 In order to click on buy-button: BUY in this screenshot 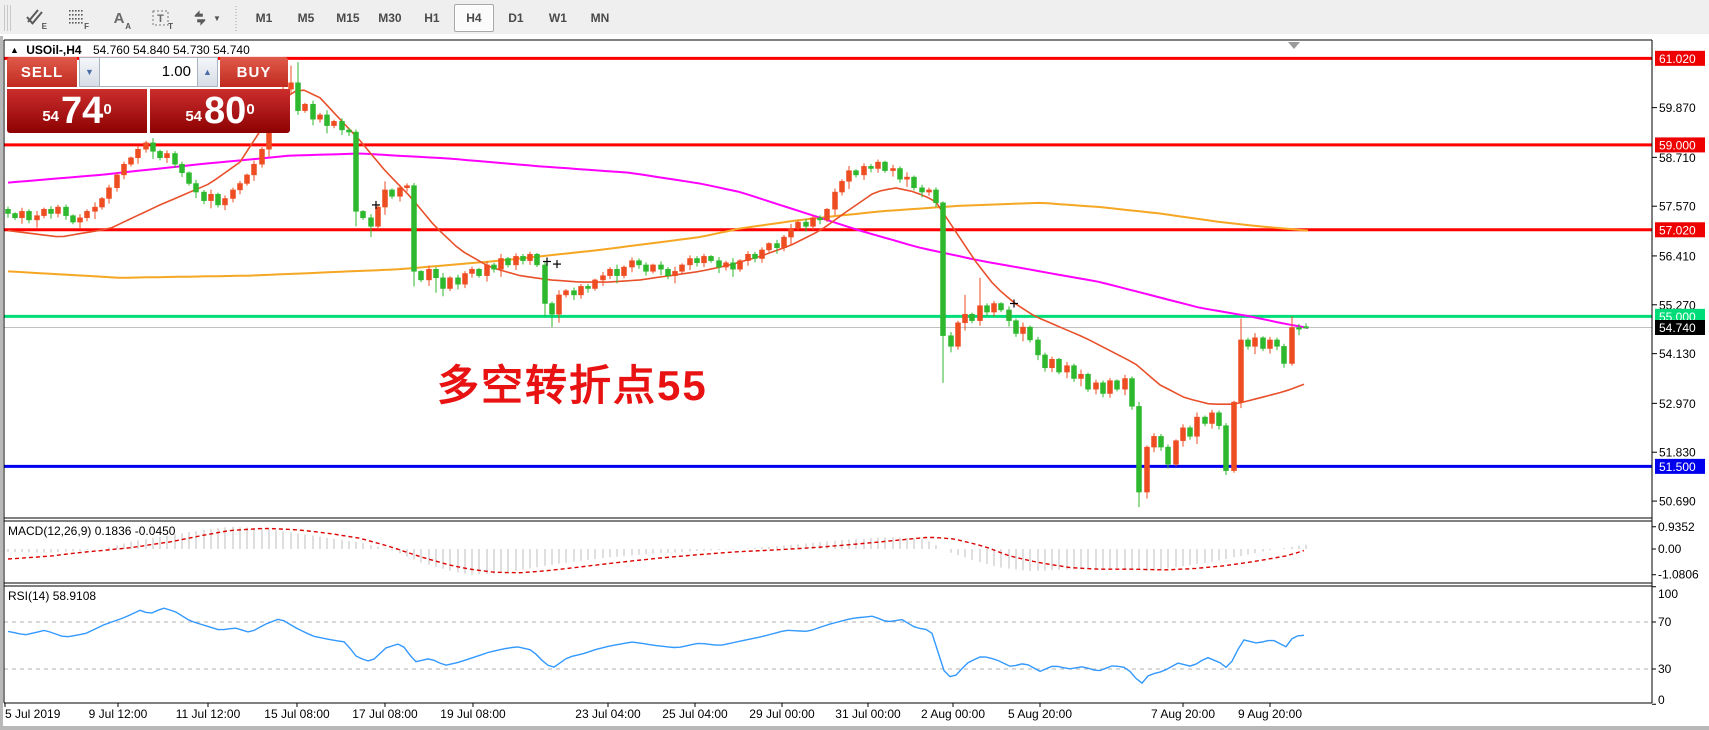, I will do `click(254, 72)`.